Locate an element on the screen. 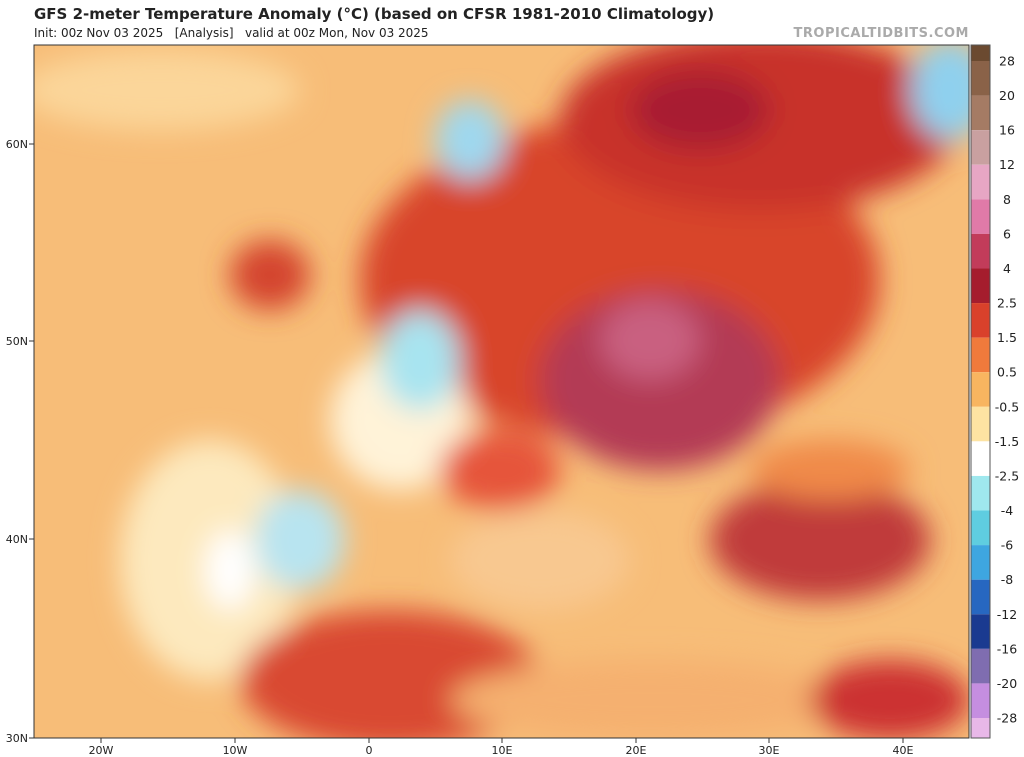  site-name: TROPICALTIDBITS.COM is located at coordinates (881, 33).